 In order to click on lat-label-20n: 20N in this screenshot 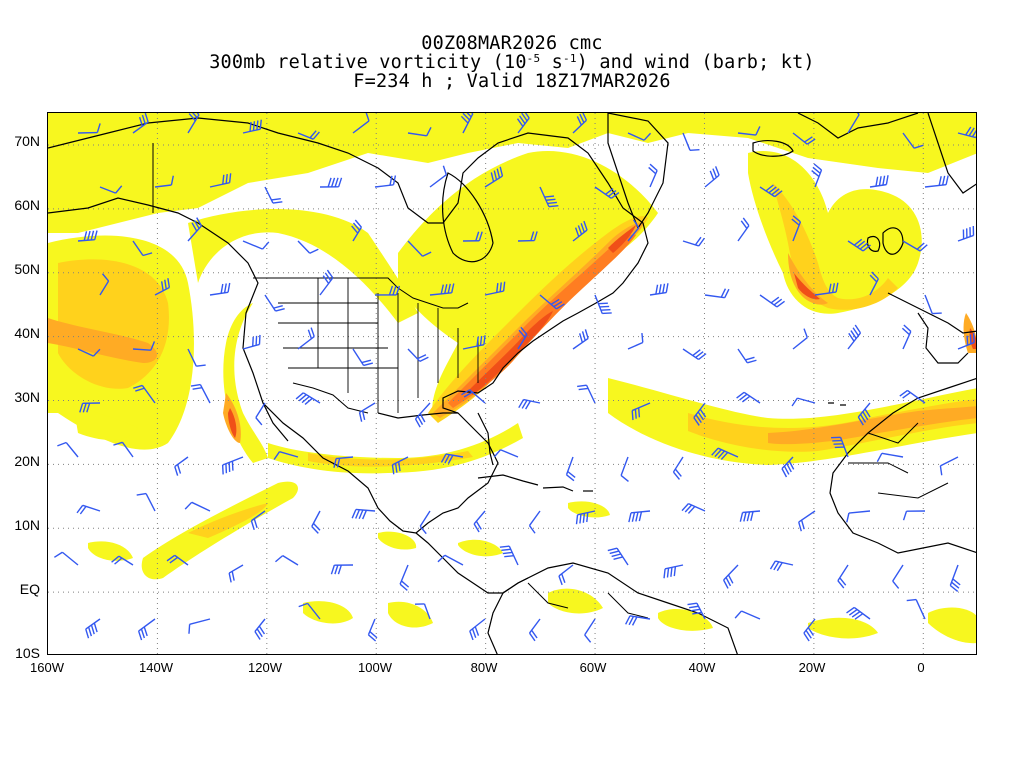, I will do `click(27, 461)`.